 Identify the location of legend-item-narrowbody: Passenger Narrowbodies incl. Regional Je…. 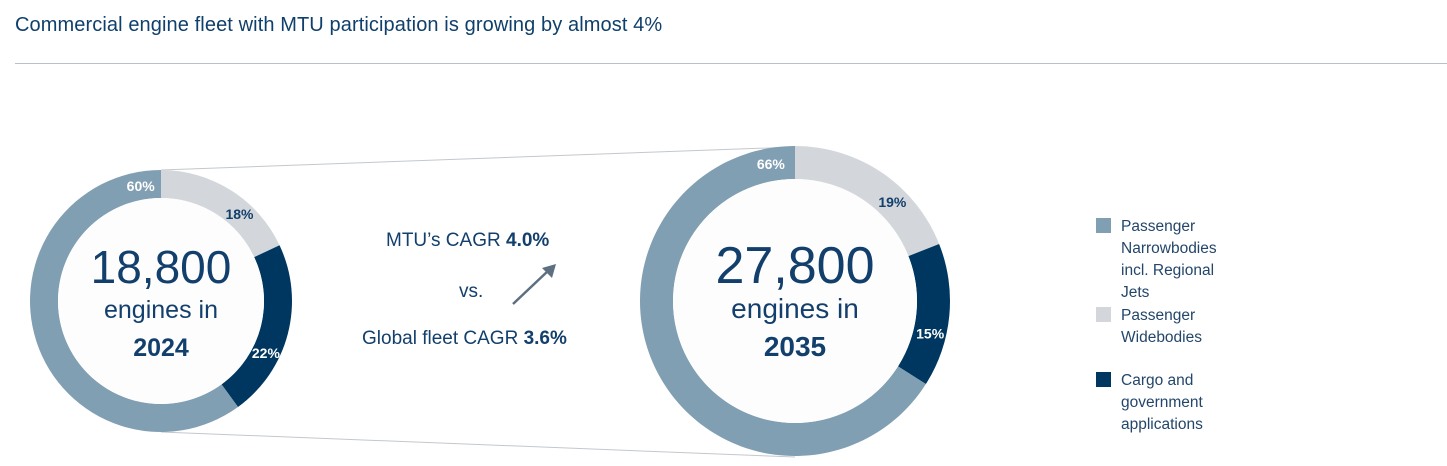
(1156, 260).